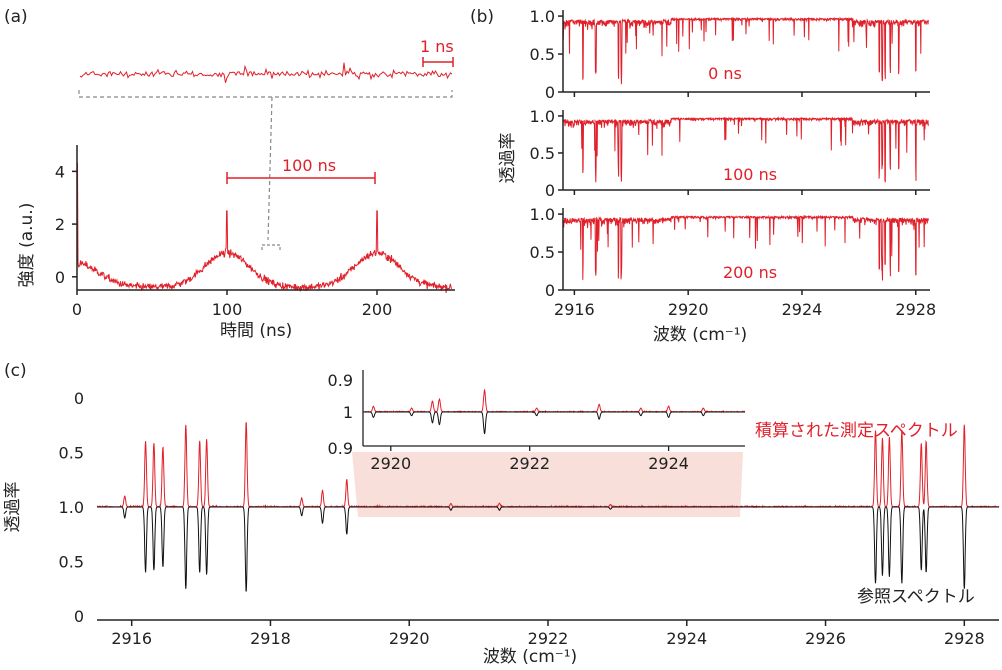 Image resolution: width=1002 pixels, height=670 pixels. I want to click on scale-bar-label: 1 ns, so click(437, 46).